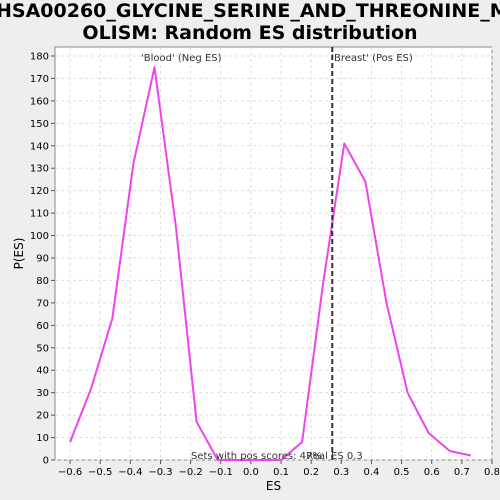 Image resolution: width=500 pixels, height=500 pixels. What do you see at coordinates (39, 56) in the screenshot?
I see `y-tick-label: 180` at bounding box center [39, 56].